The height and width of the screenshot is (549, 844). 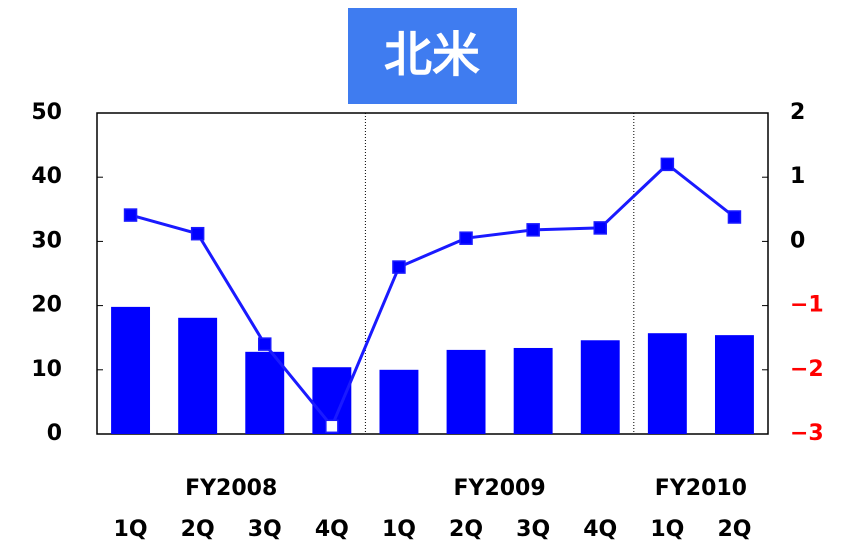 I want to click on chart-title: 北米, so click(x=432, y=55).